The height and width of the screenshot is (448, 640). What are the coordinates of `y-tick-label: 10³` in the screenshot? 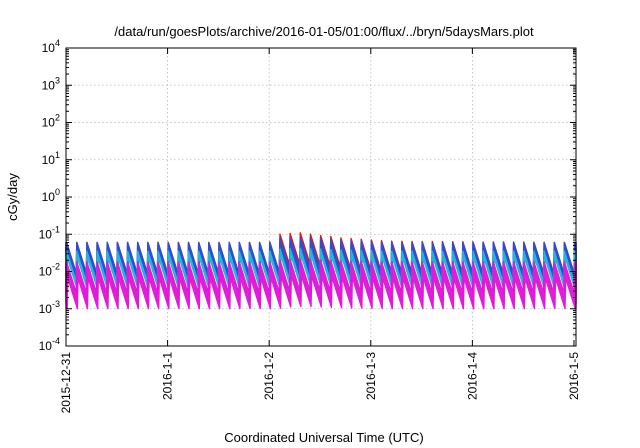 It's located at (51, 83).